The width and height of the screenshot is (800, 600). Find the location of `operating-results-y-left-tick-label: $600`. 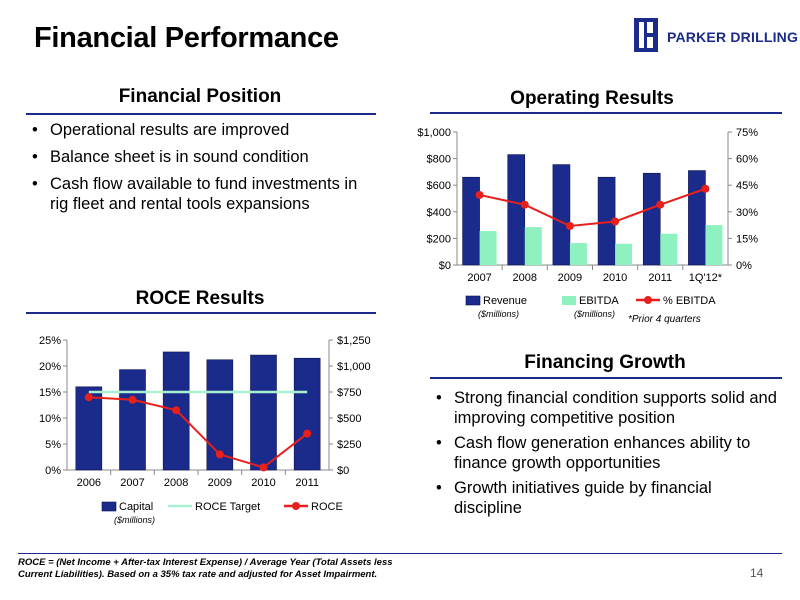

operating-results-y-left-tick-label: $600 is located at coordinates (439, 186).